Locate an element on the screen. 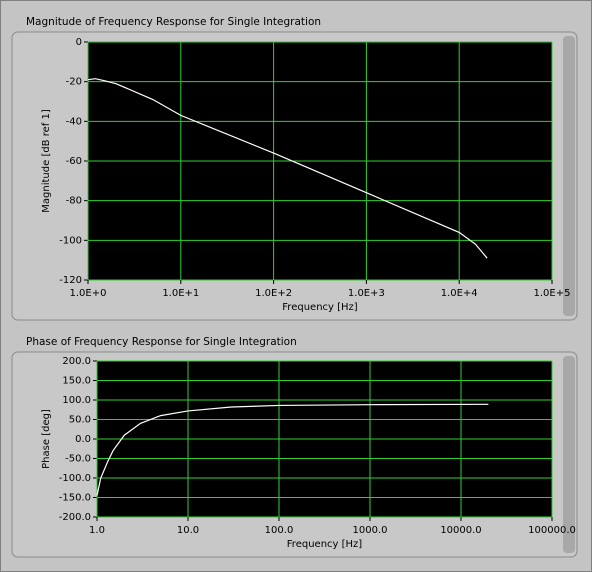 The width and height of the screenshot is (592, 572). data-line is located at coordinates (292, 449).